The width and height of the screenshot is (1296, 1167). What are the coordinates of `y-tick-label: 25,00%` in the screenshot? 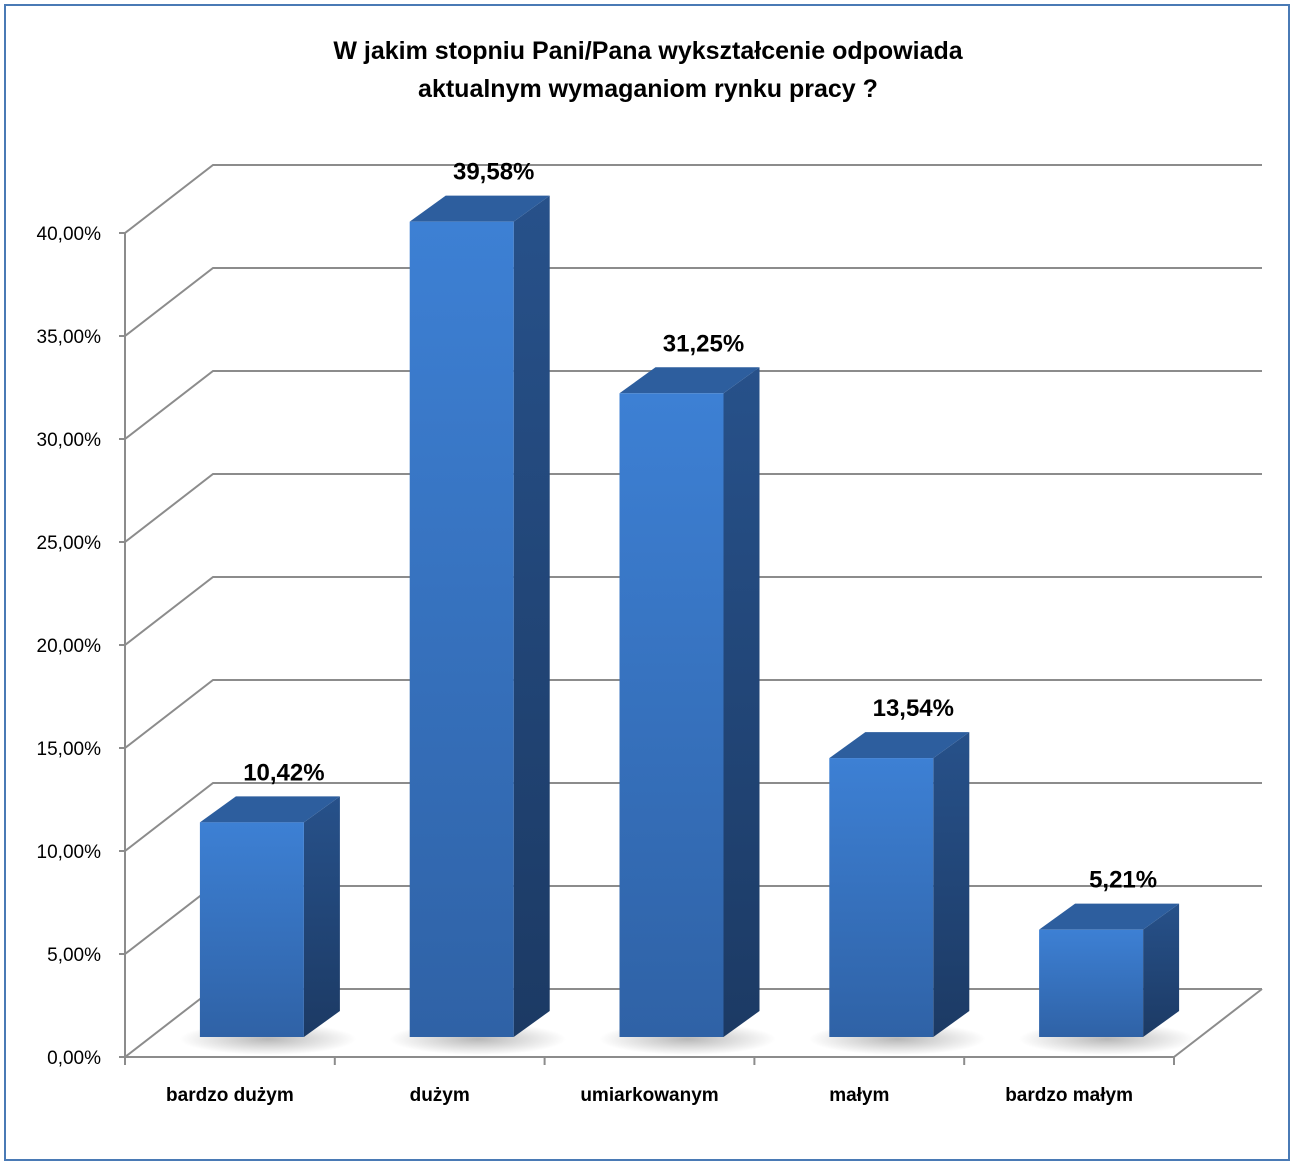 It's located at (69, 543).